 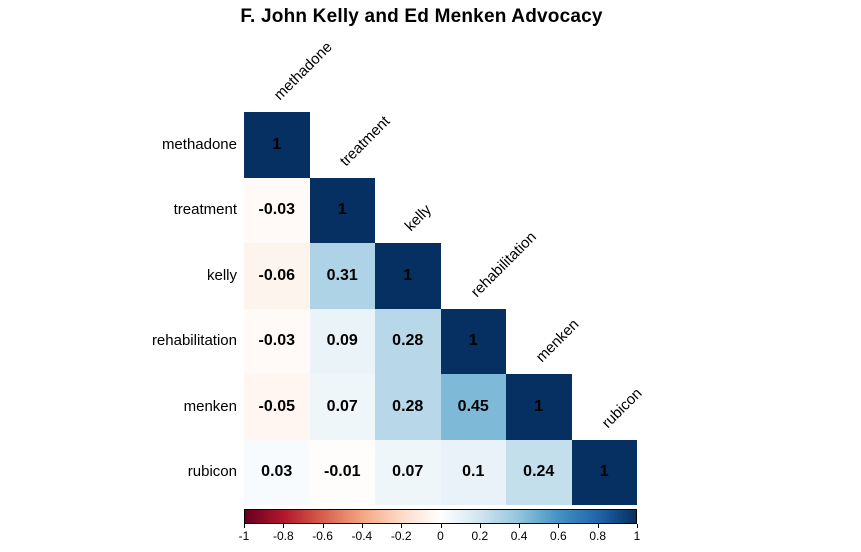 I want to click on column-label: methadone, so click(x=303, y=71).